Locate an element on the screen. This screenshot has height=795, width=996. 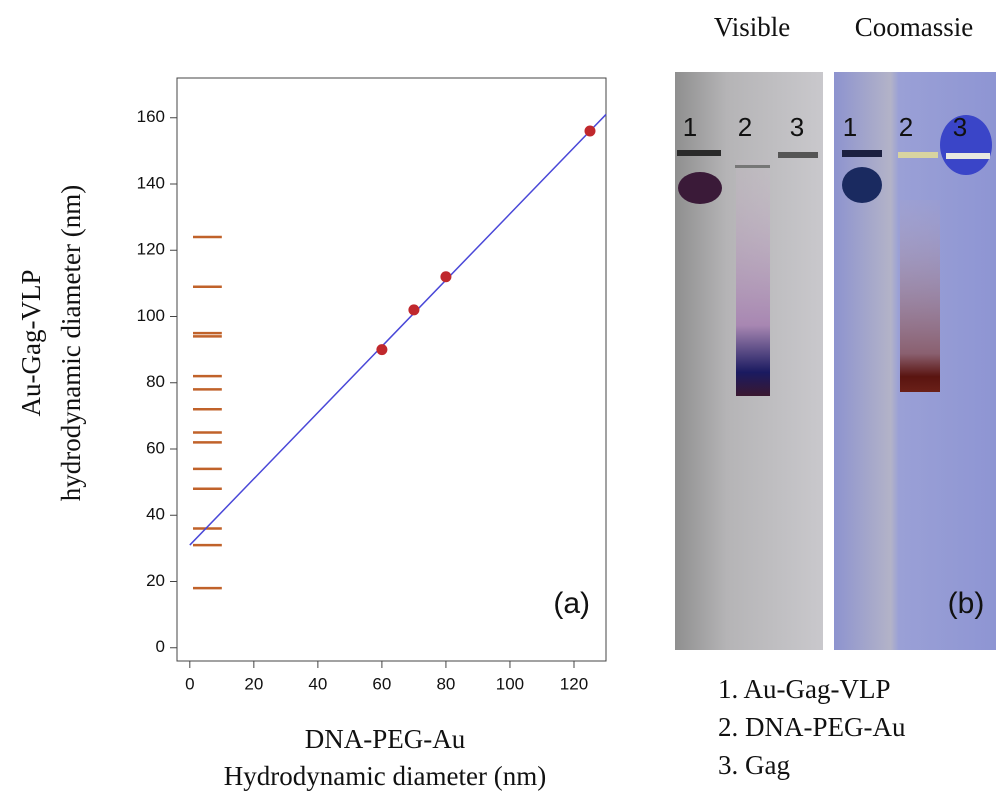
panel-annotation: (b) is located at coordinates (966, 603).